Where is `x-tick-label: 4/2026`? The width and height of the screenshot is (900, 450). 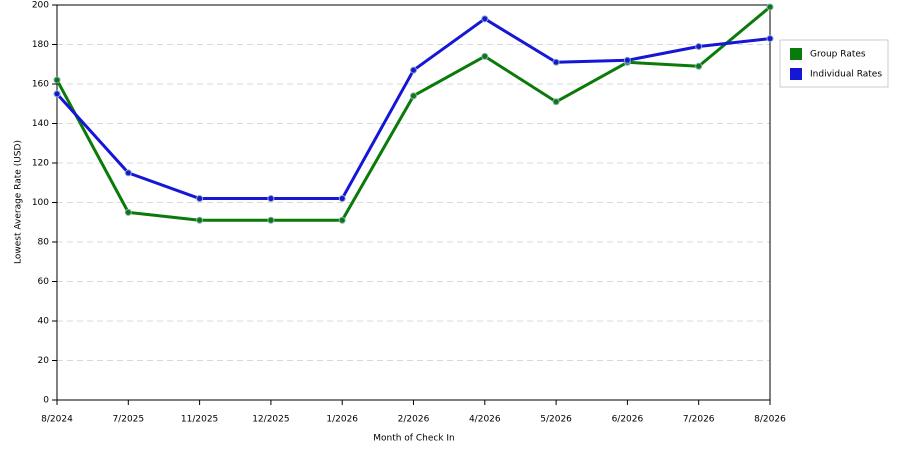 x-tick-label: 4/2026 is located at coordinates (485, 420).